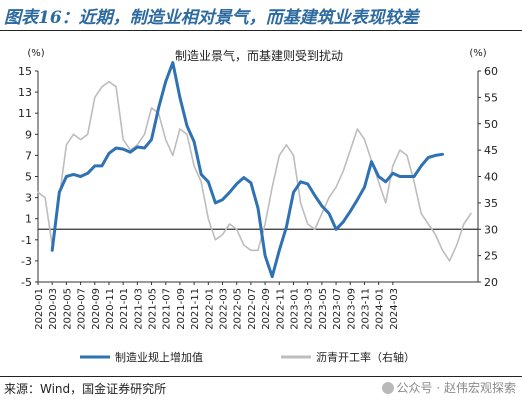 This screenshot has width=522, height=400. What do you see at coordinates (28, 134) in the screenshot?
I see `left-tick-label: 9` at bounding box center [28, 134].